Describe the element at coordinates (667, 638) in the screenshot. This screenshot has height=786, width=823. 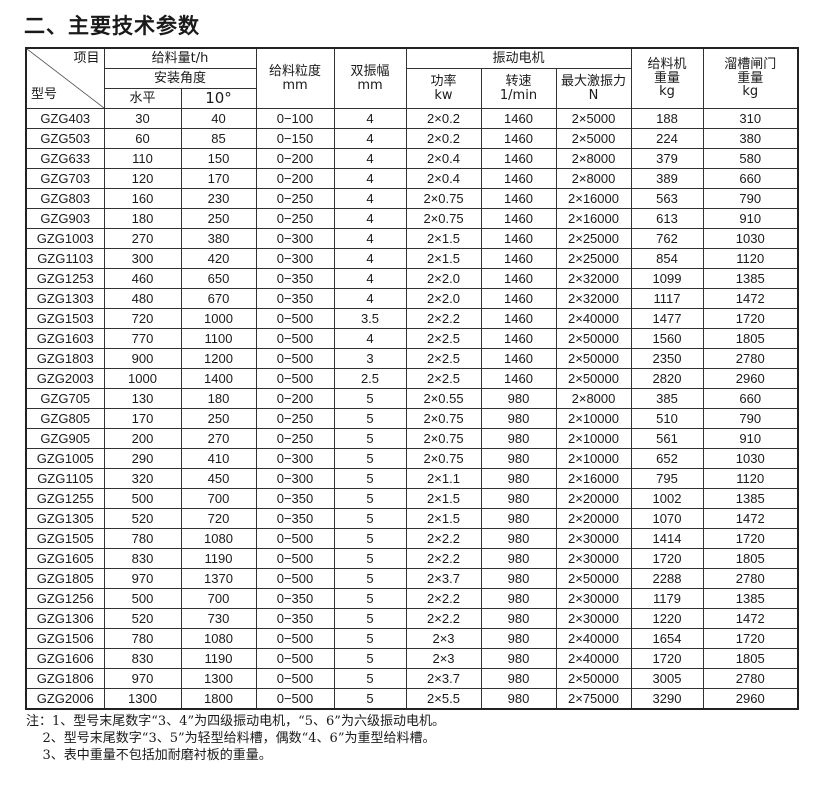
I see `cell-feeder-weight: 1654` at that location.